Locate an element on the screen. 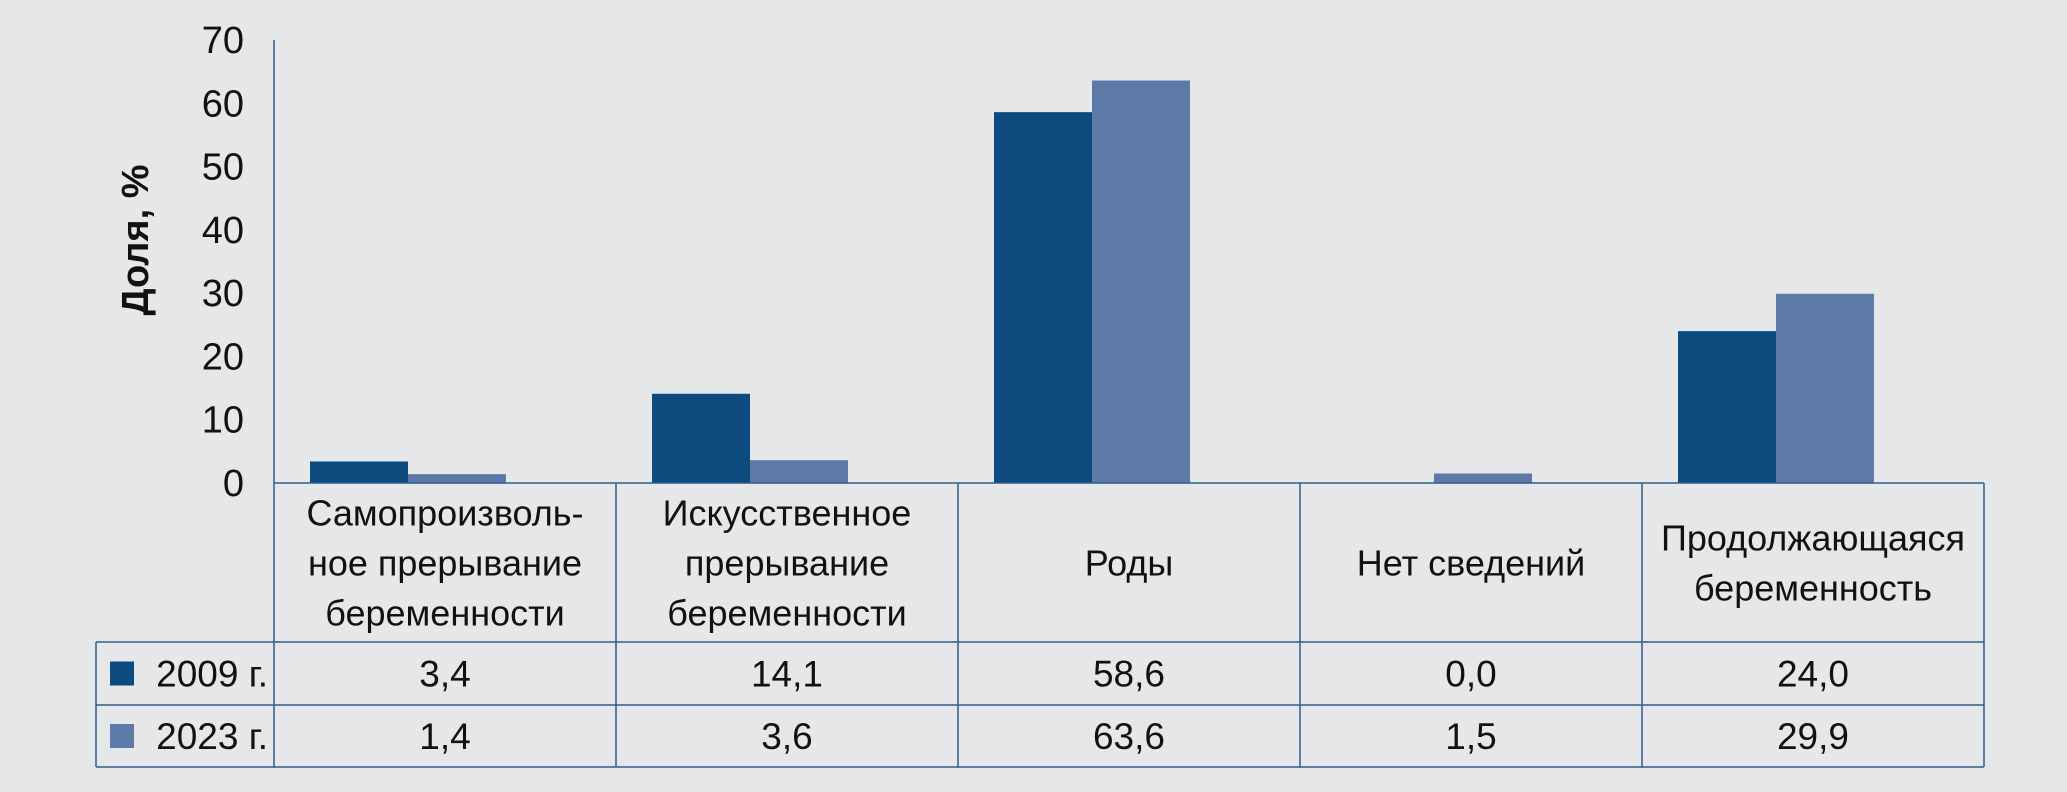  category-label: прерывание is located at coordinates (787, 563).